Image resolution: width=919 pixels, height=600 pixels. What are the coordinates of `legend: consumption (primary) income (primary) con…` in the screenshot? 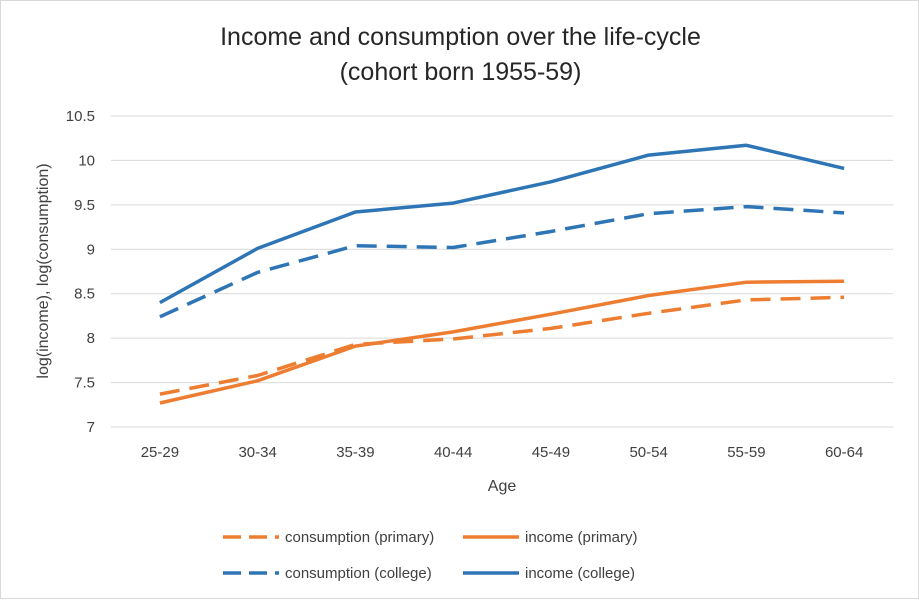 It's located at (430, 555).